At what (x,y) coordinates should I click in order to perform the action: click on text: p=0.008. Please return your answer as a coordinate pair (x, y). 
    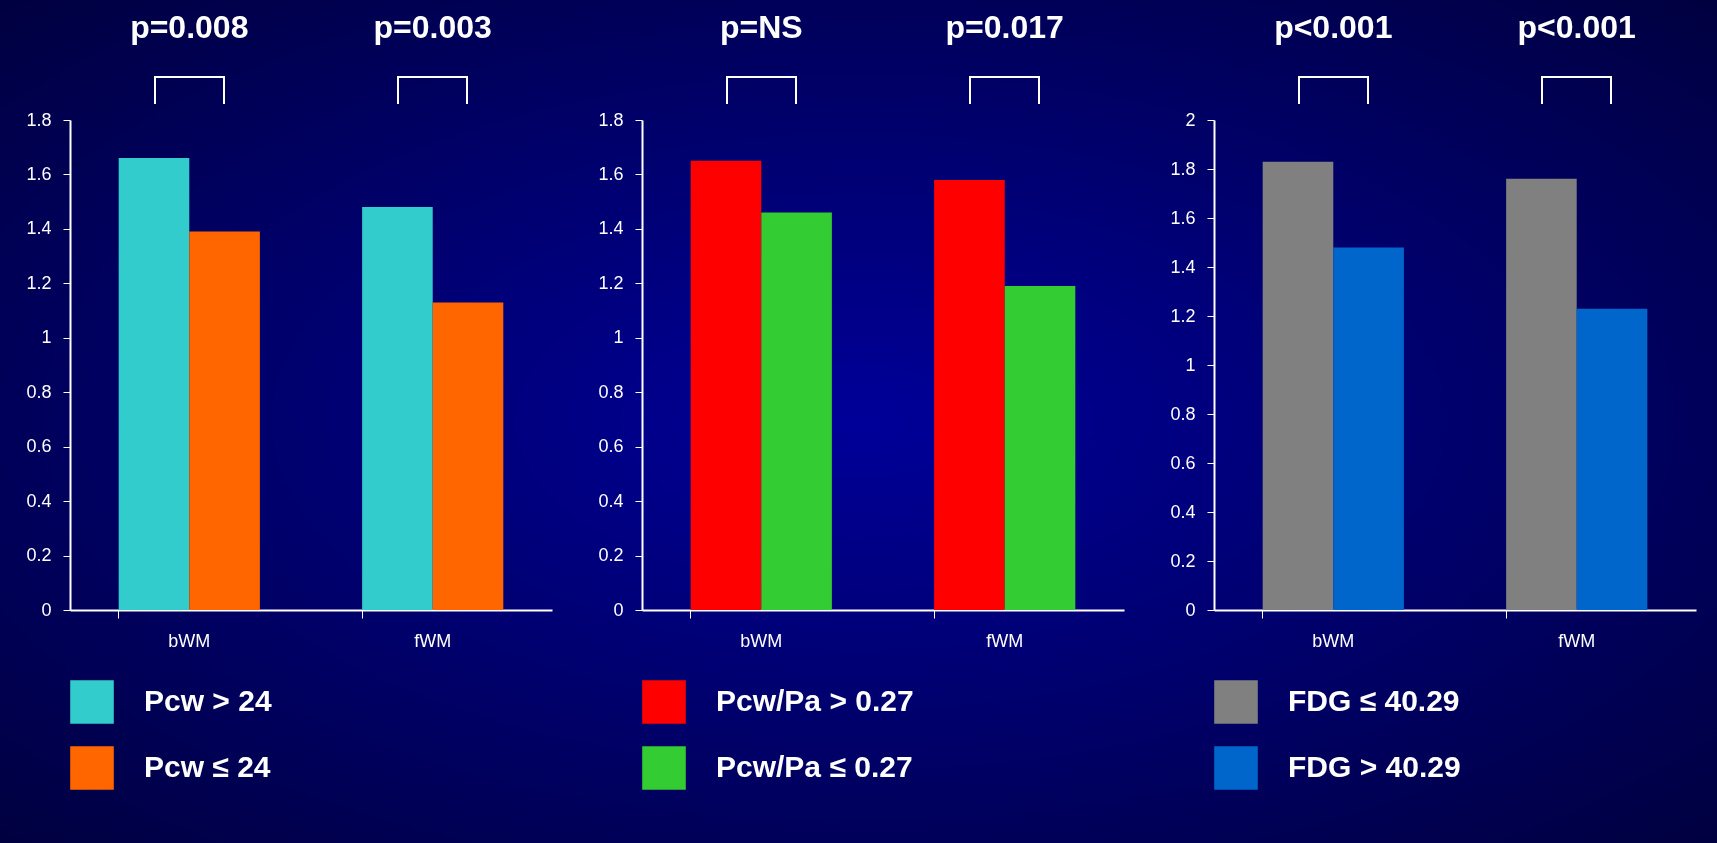
    Looking at the image, I should click on (189, 27).